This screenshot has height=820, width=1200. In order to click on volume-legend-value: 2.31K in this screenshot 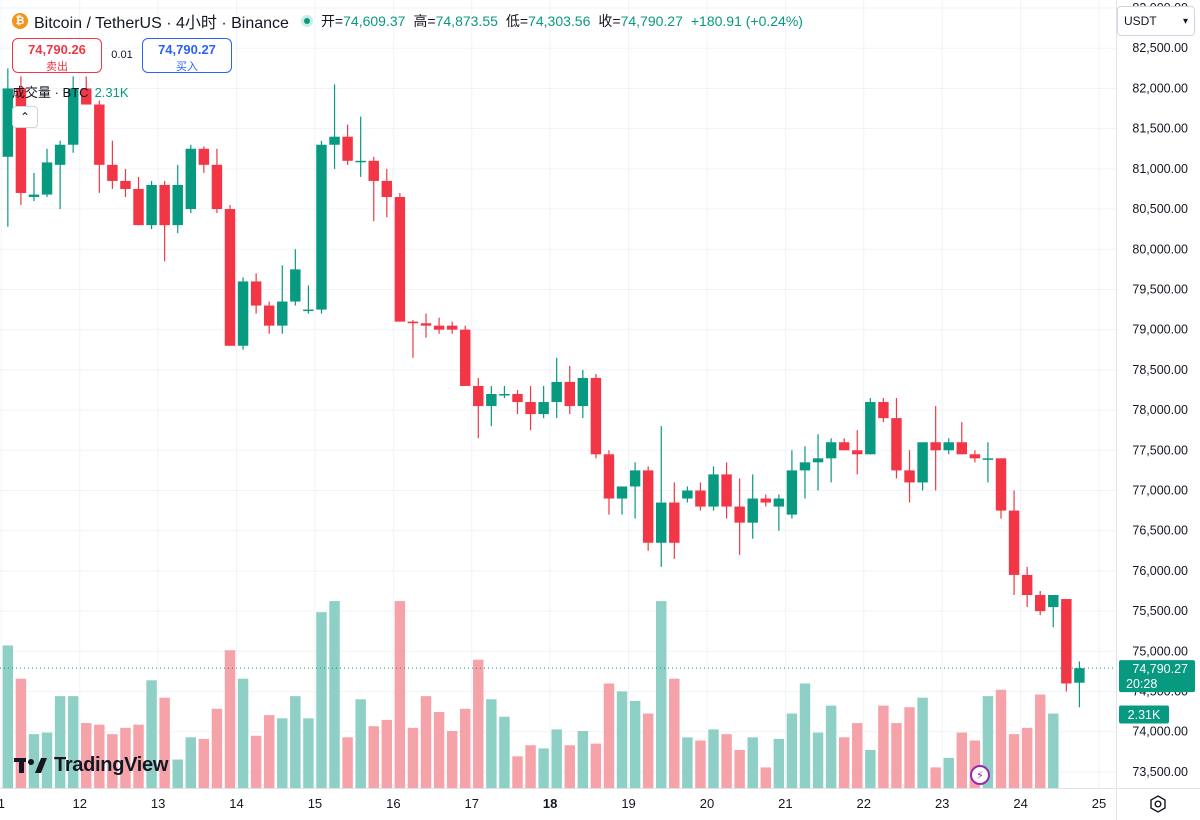, I will do `click(111, 92)`.